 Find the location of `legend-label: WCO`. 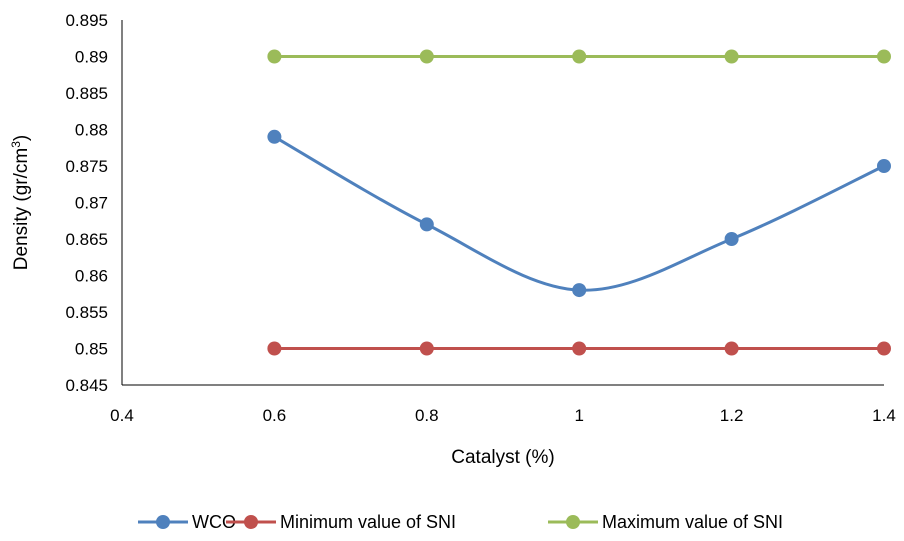

legend-label: WCO is located at coordinates (214, 522).